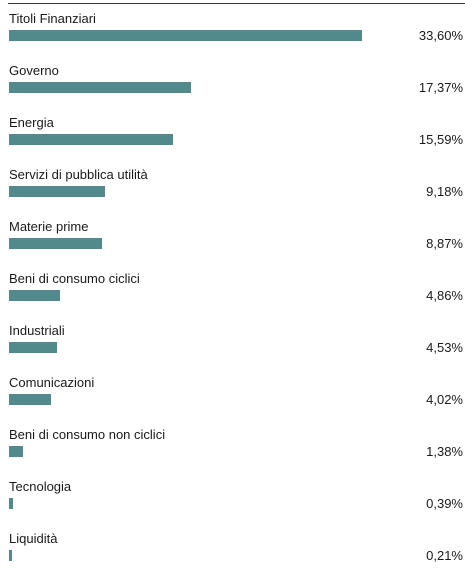 This screenshot has height=582, width=465. I want to click on chart-row: Materie prime 8,87%, so click(232, 244).